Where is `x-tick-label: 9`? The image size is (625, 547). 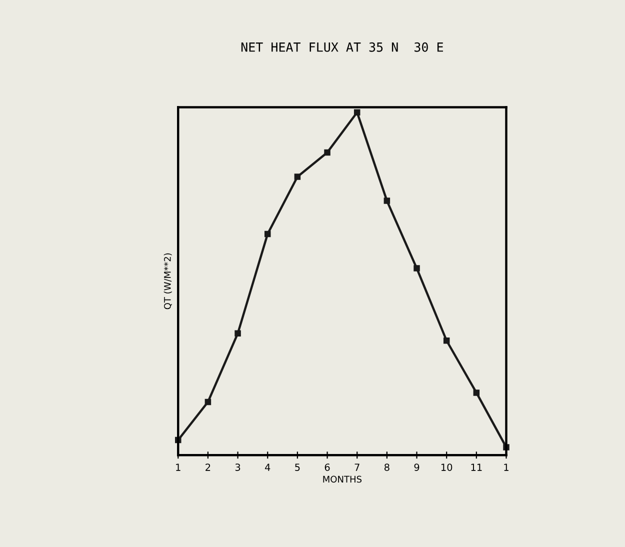 x-tick-label: 9 is located at coordinates (417, 467).